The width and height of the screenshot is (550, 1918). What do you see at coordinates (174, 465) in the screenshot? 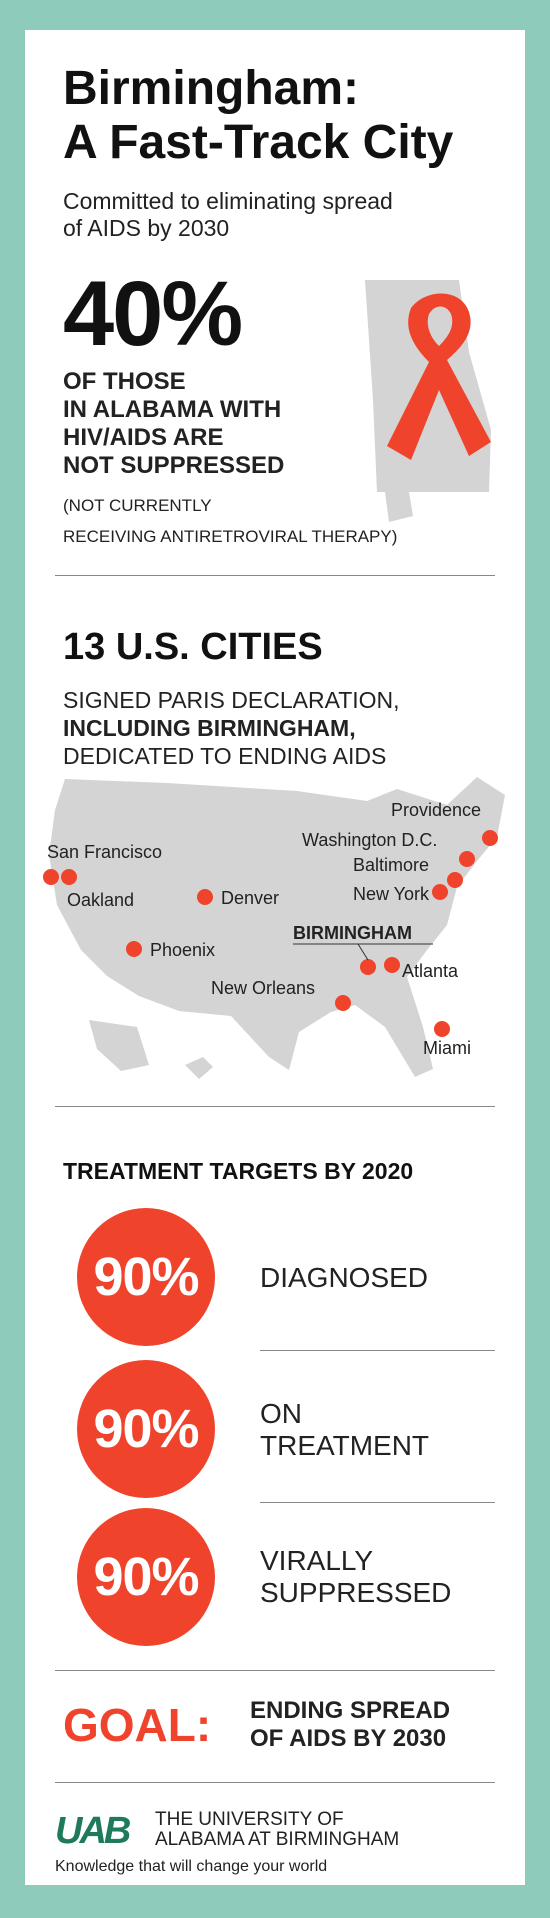
I see `stat-text-line4: NOT SUPPRESSED` at bounding box center [174, 465].